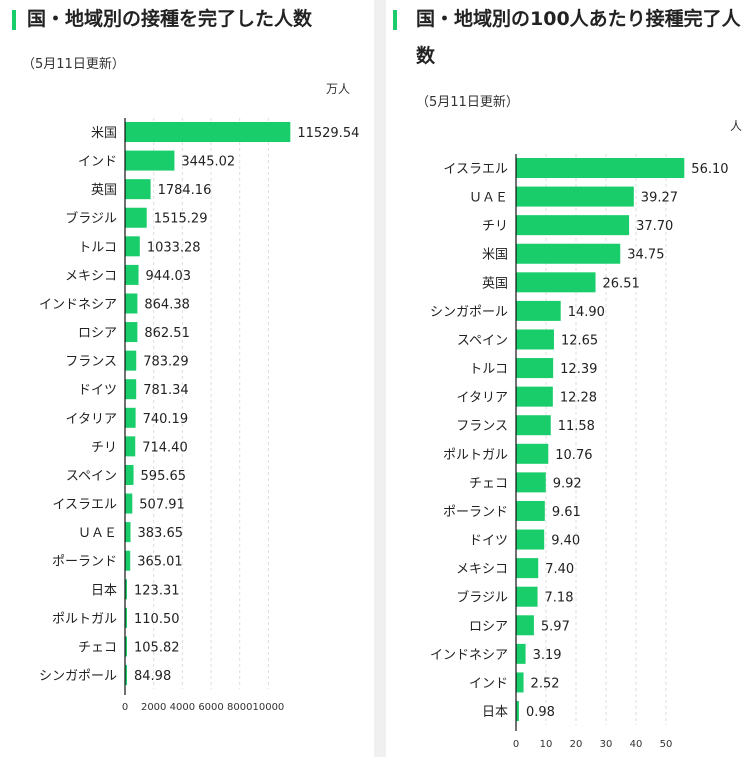  I want to click on chart-title: 国・地域別の接種を完了した人数, so click(170, 19).